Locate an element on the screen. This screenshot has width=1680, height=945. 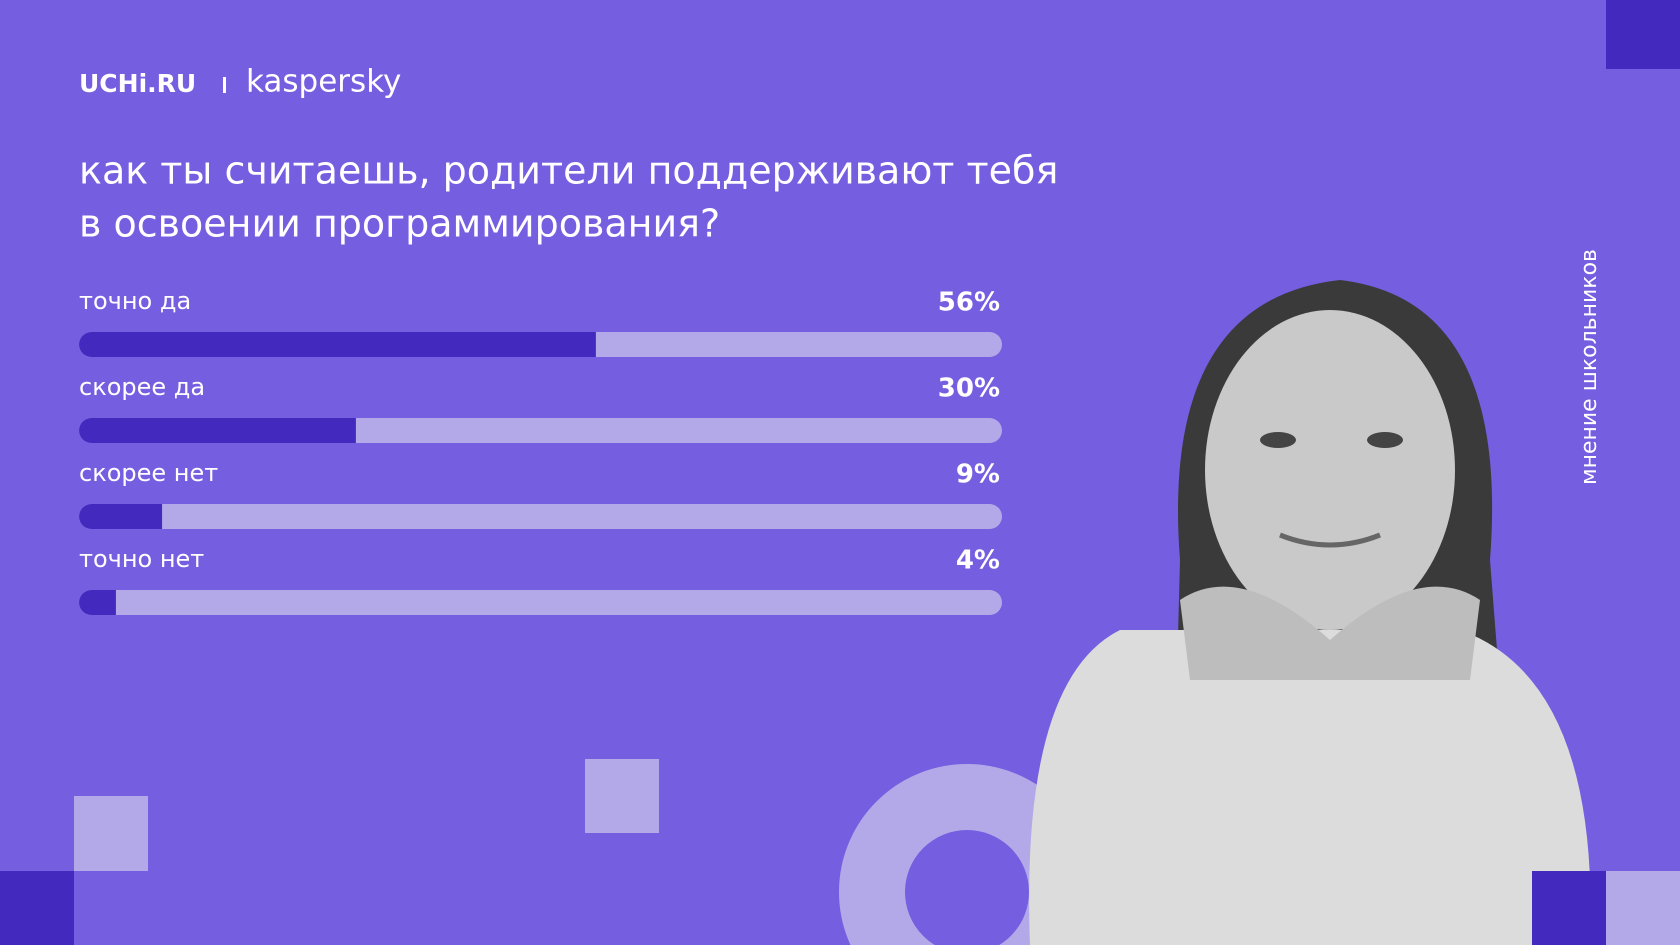
value-label: 30% is located at coordinates (969, 389).